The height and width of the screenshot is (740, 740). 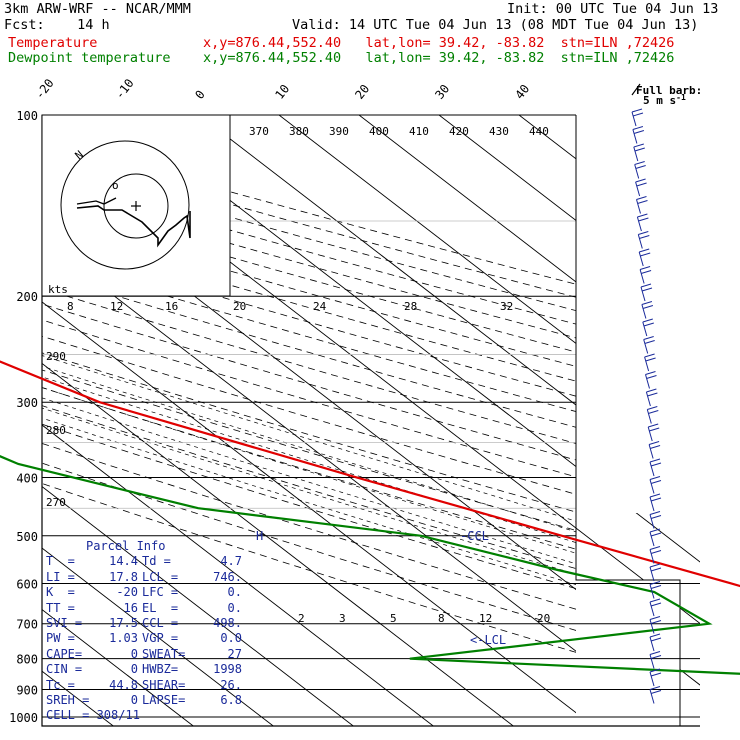 I want to click on pressure-label-600: 600, so click(x=27, y=584).